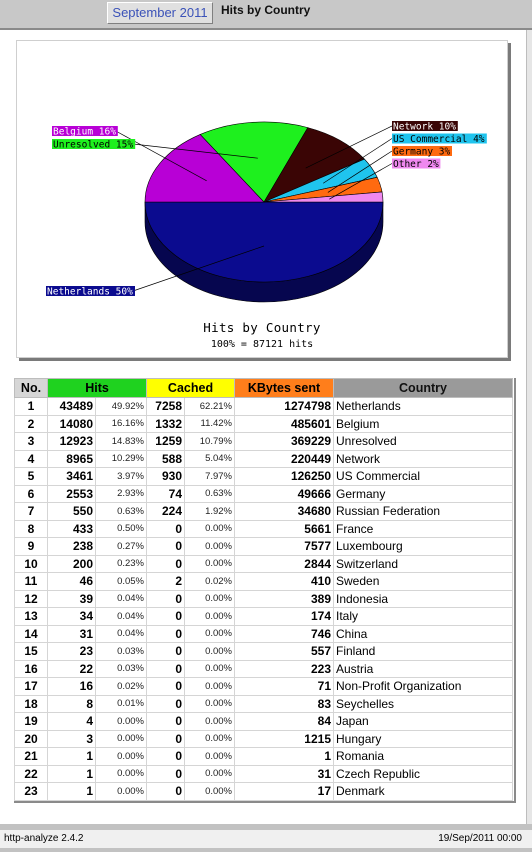 The height and width of the screenshot is (852, 532). Describe the element at coordinates (423, 388) in the screenshot. I see `header-country: Country` at that location.